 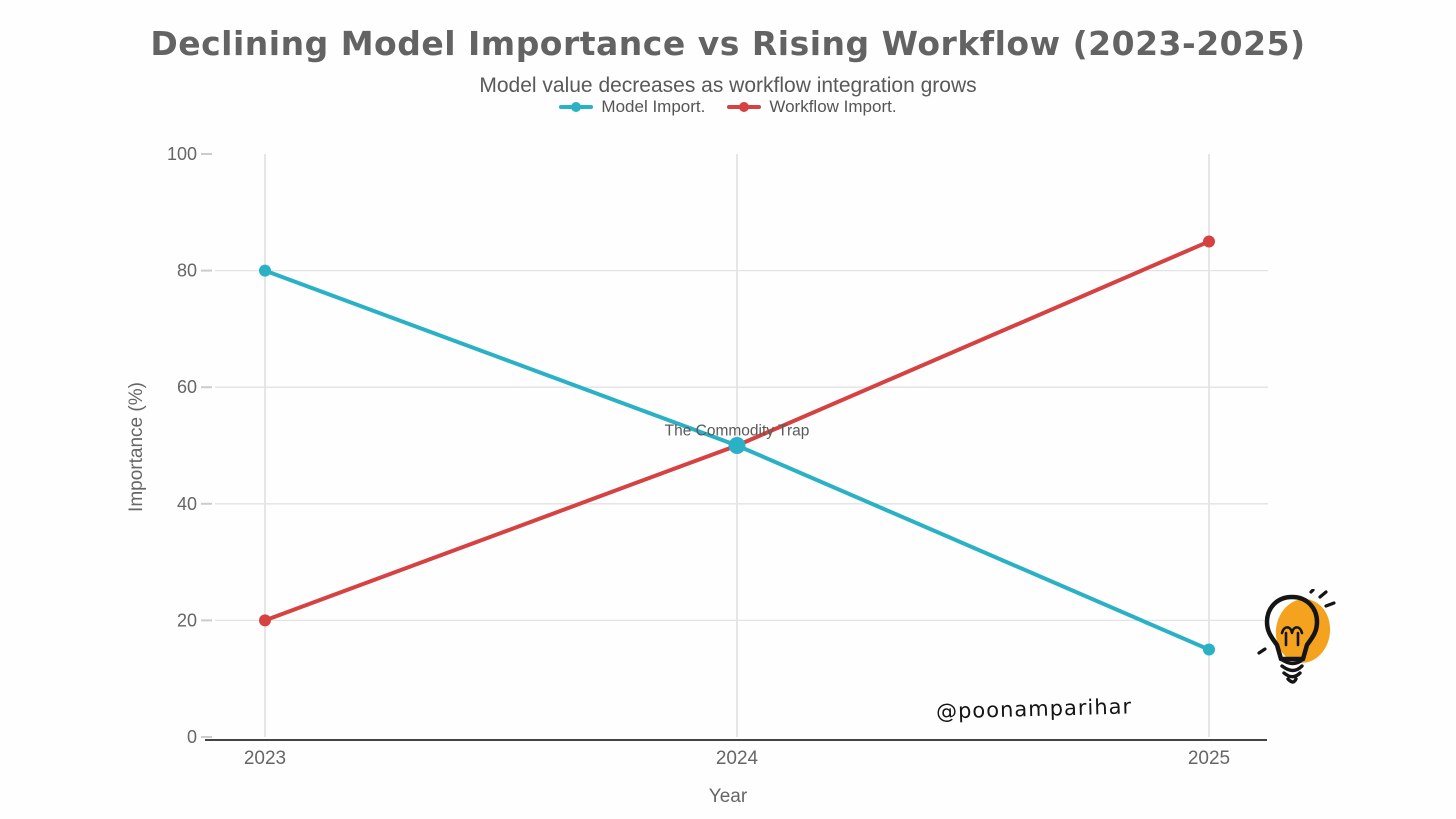 I want to click on legend-label-workflow: Workflow Import., so click(x=833, y=106).